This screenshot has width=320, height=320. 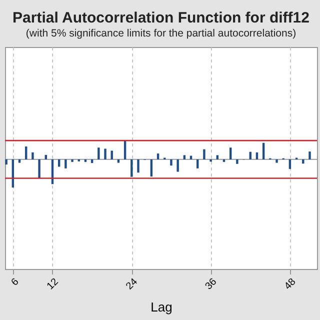 What do you see at coordinates (161, 306) in the screenshot?
I see `x-axis-title: Lag` at bounding box center [161, 306].